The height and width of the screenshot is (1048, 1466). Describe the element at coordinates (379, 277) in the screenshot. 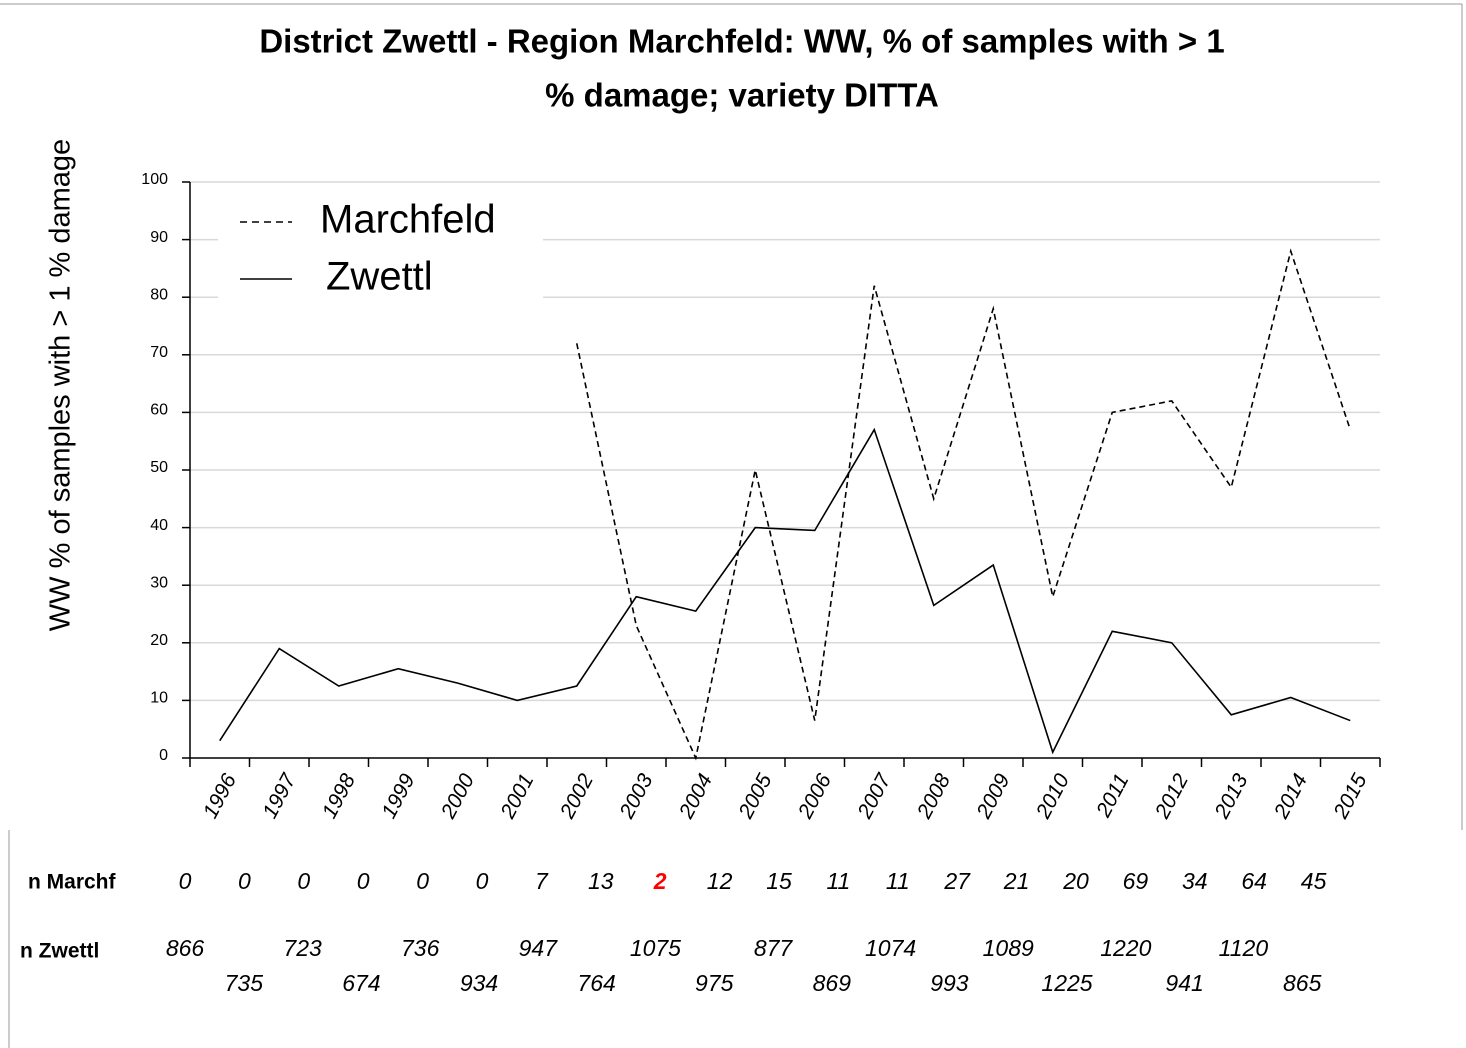

I see `legend-label: Zwettl` at that location.